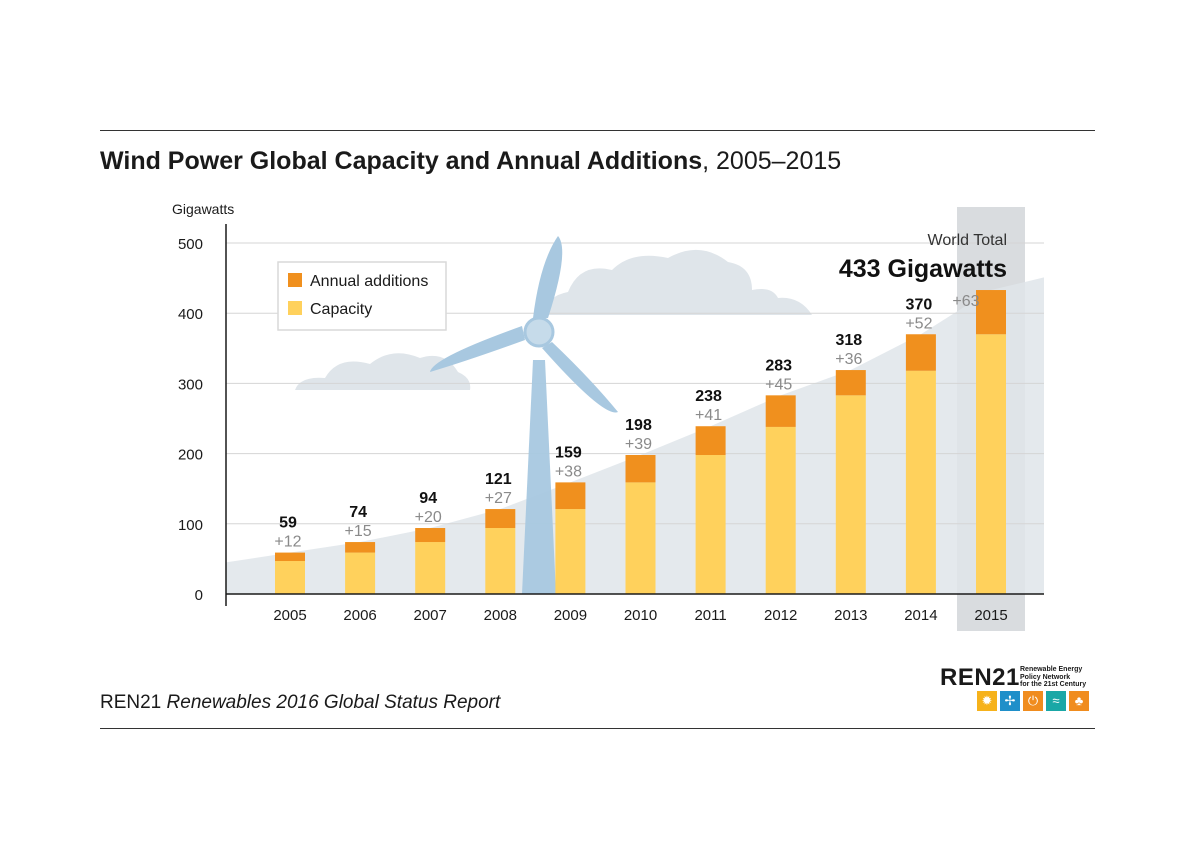 This screenshot has height=848, width=1200. Describe the element at coordinates (341, 309) in the screenshot. I see `legend-label-capacity: Capacity` at that location.